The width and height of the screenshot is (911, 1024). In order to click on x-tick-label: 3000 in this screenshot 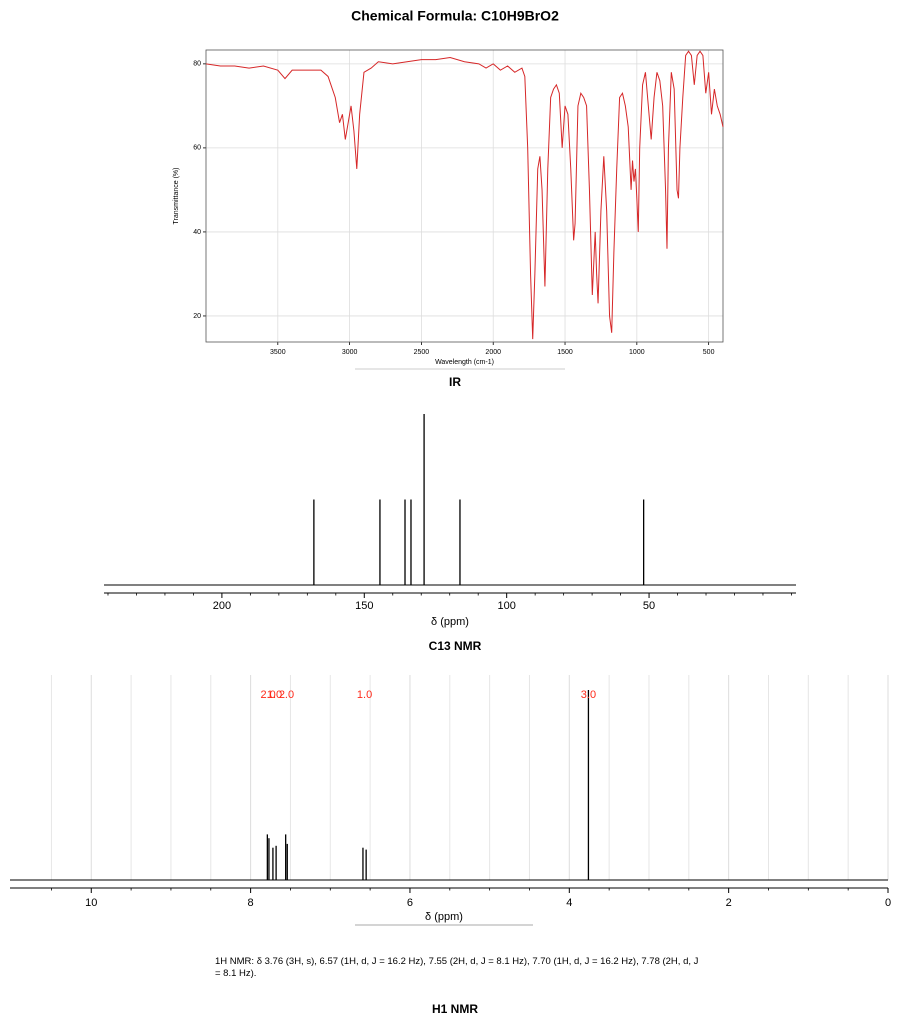, I will do `click(350, 352)`.